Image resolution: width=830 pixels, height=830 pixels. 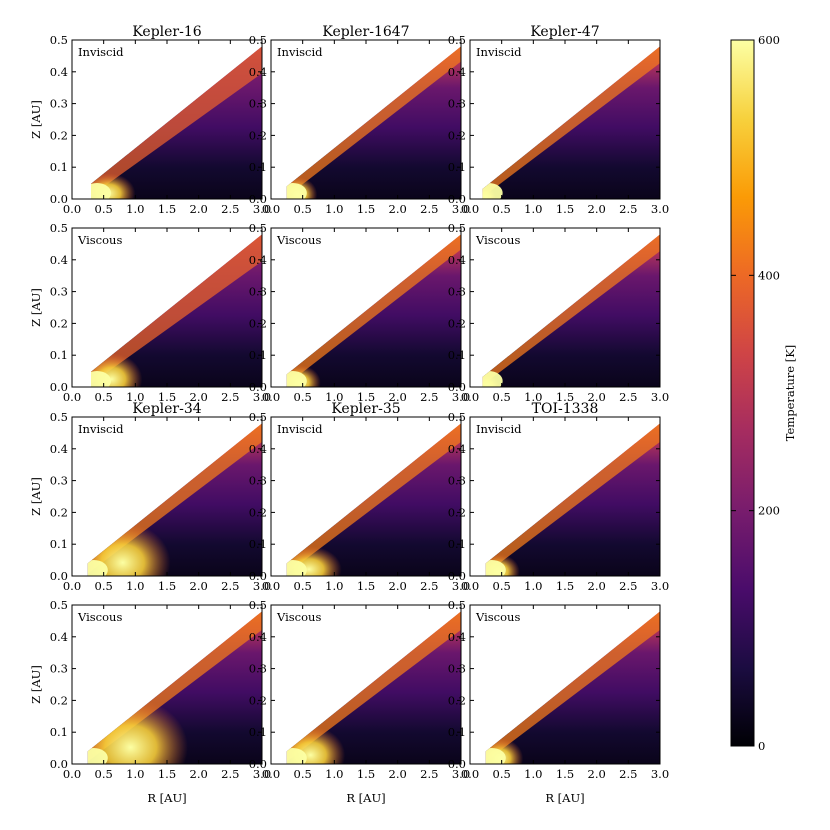 I want to click on inner-rim, so click(x=492, y=191).